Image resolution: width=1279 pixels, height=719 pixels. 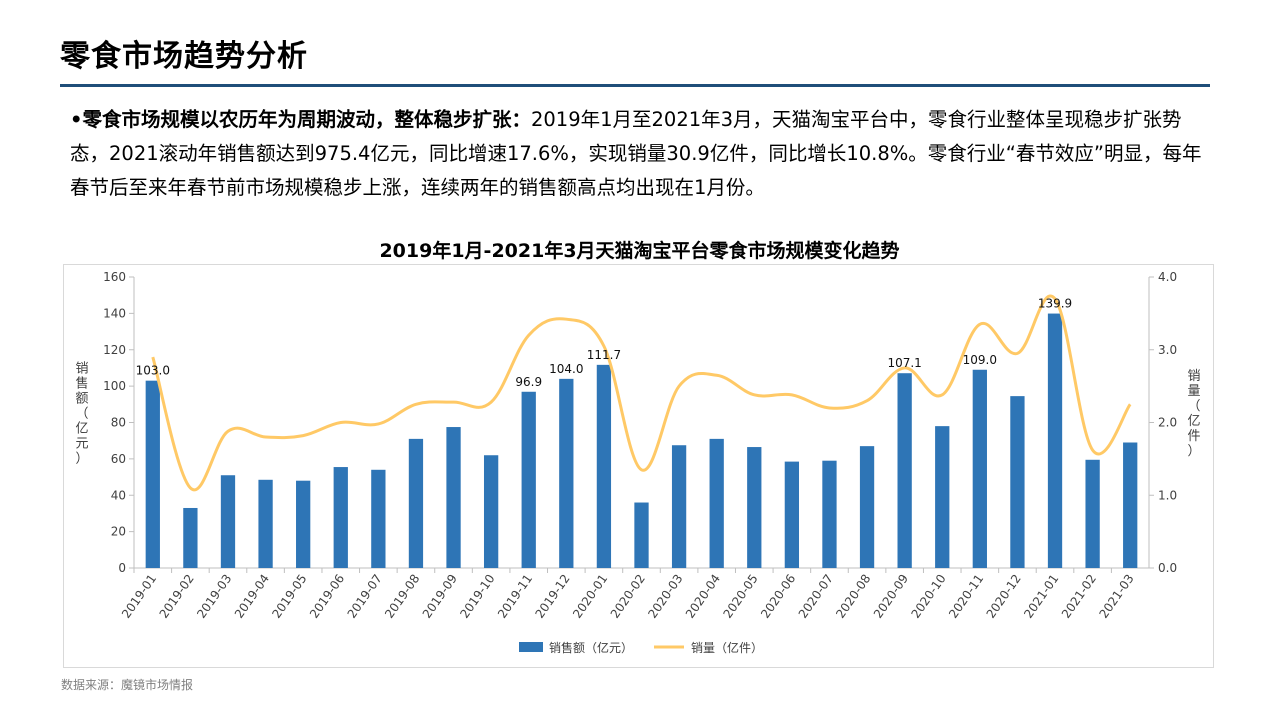 I want to click on x-tick-label: 2020-08, so click(x=853, y=596).